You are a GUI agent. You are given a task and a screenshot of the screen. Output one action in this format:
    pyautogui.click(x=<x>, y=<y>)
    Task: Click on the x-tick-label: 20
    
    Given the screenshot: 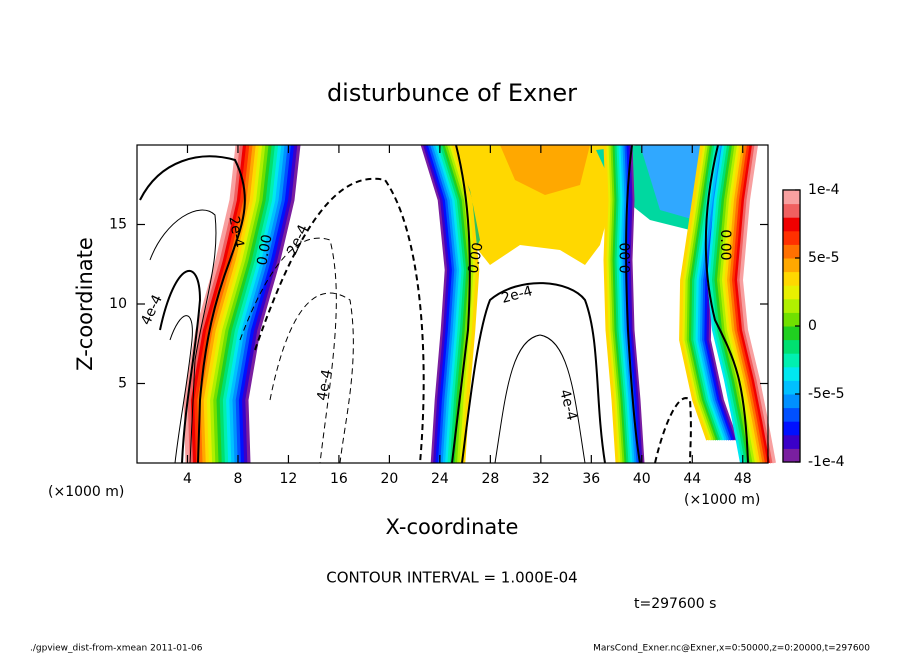 What is the action you would take?
    pyautogui.click(x=389, y=479)
    